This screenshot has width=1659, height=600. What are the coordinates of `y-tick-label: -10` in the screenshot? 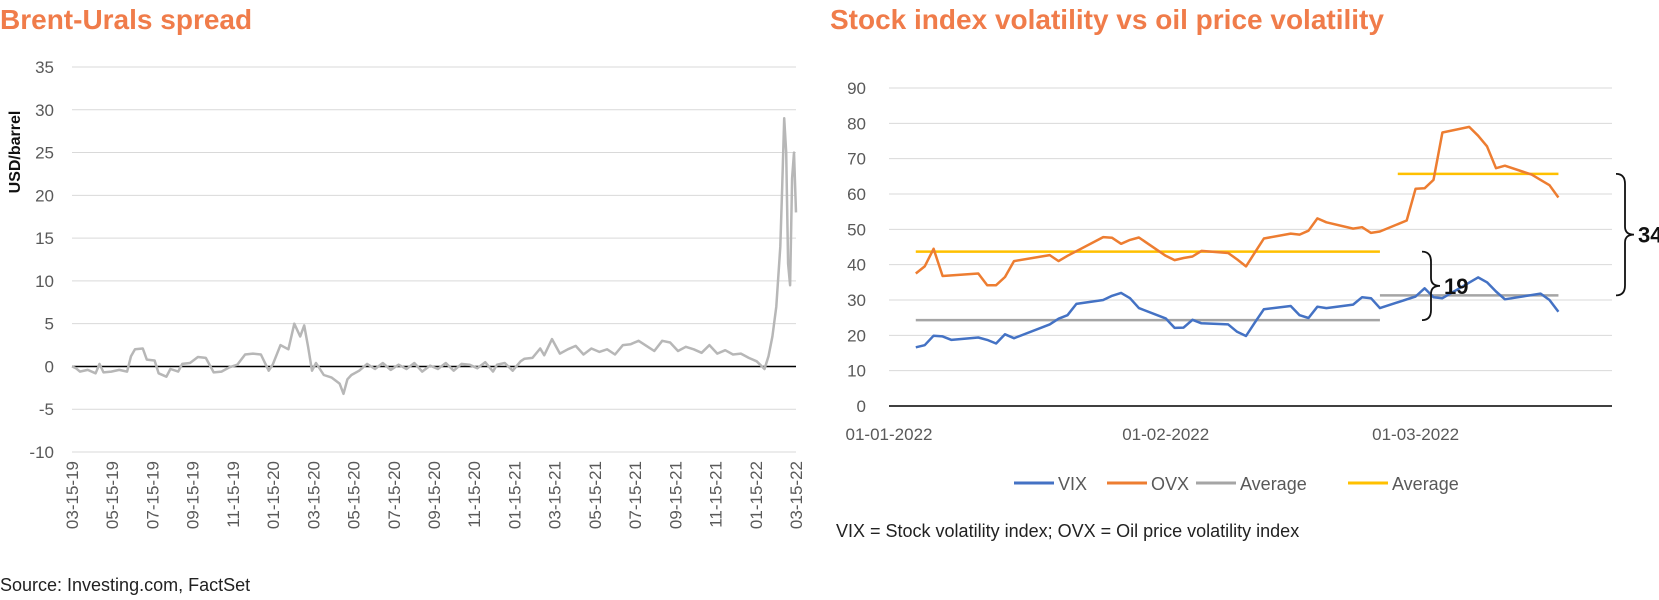 It's located at (41, 452).